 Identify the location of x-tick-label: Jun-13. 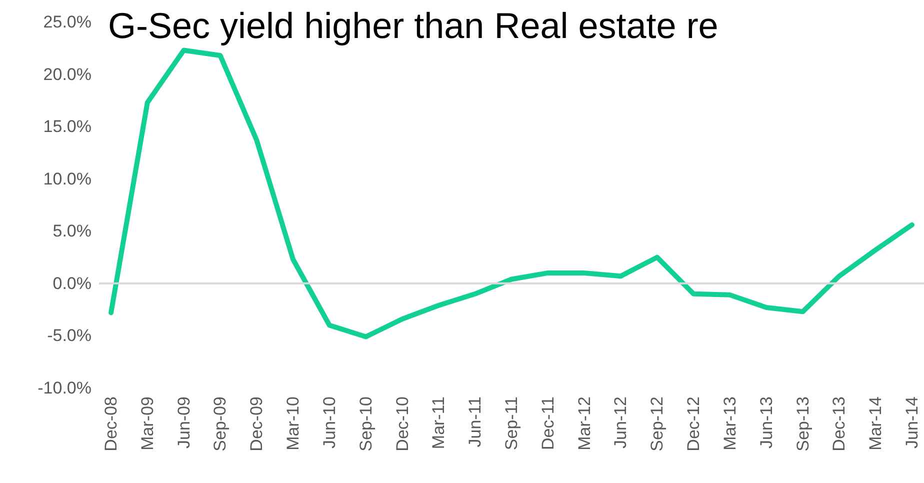
(766, 422).